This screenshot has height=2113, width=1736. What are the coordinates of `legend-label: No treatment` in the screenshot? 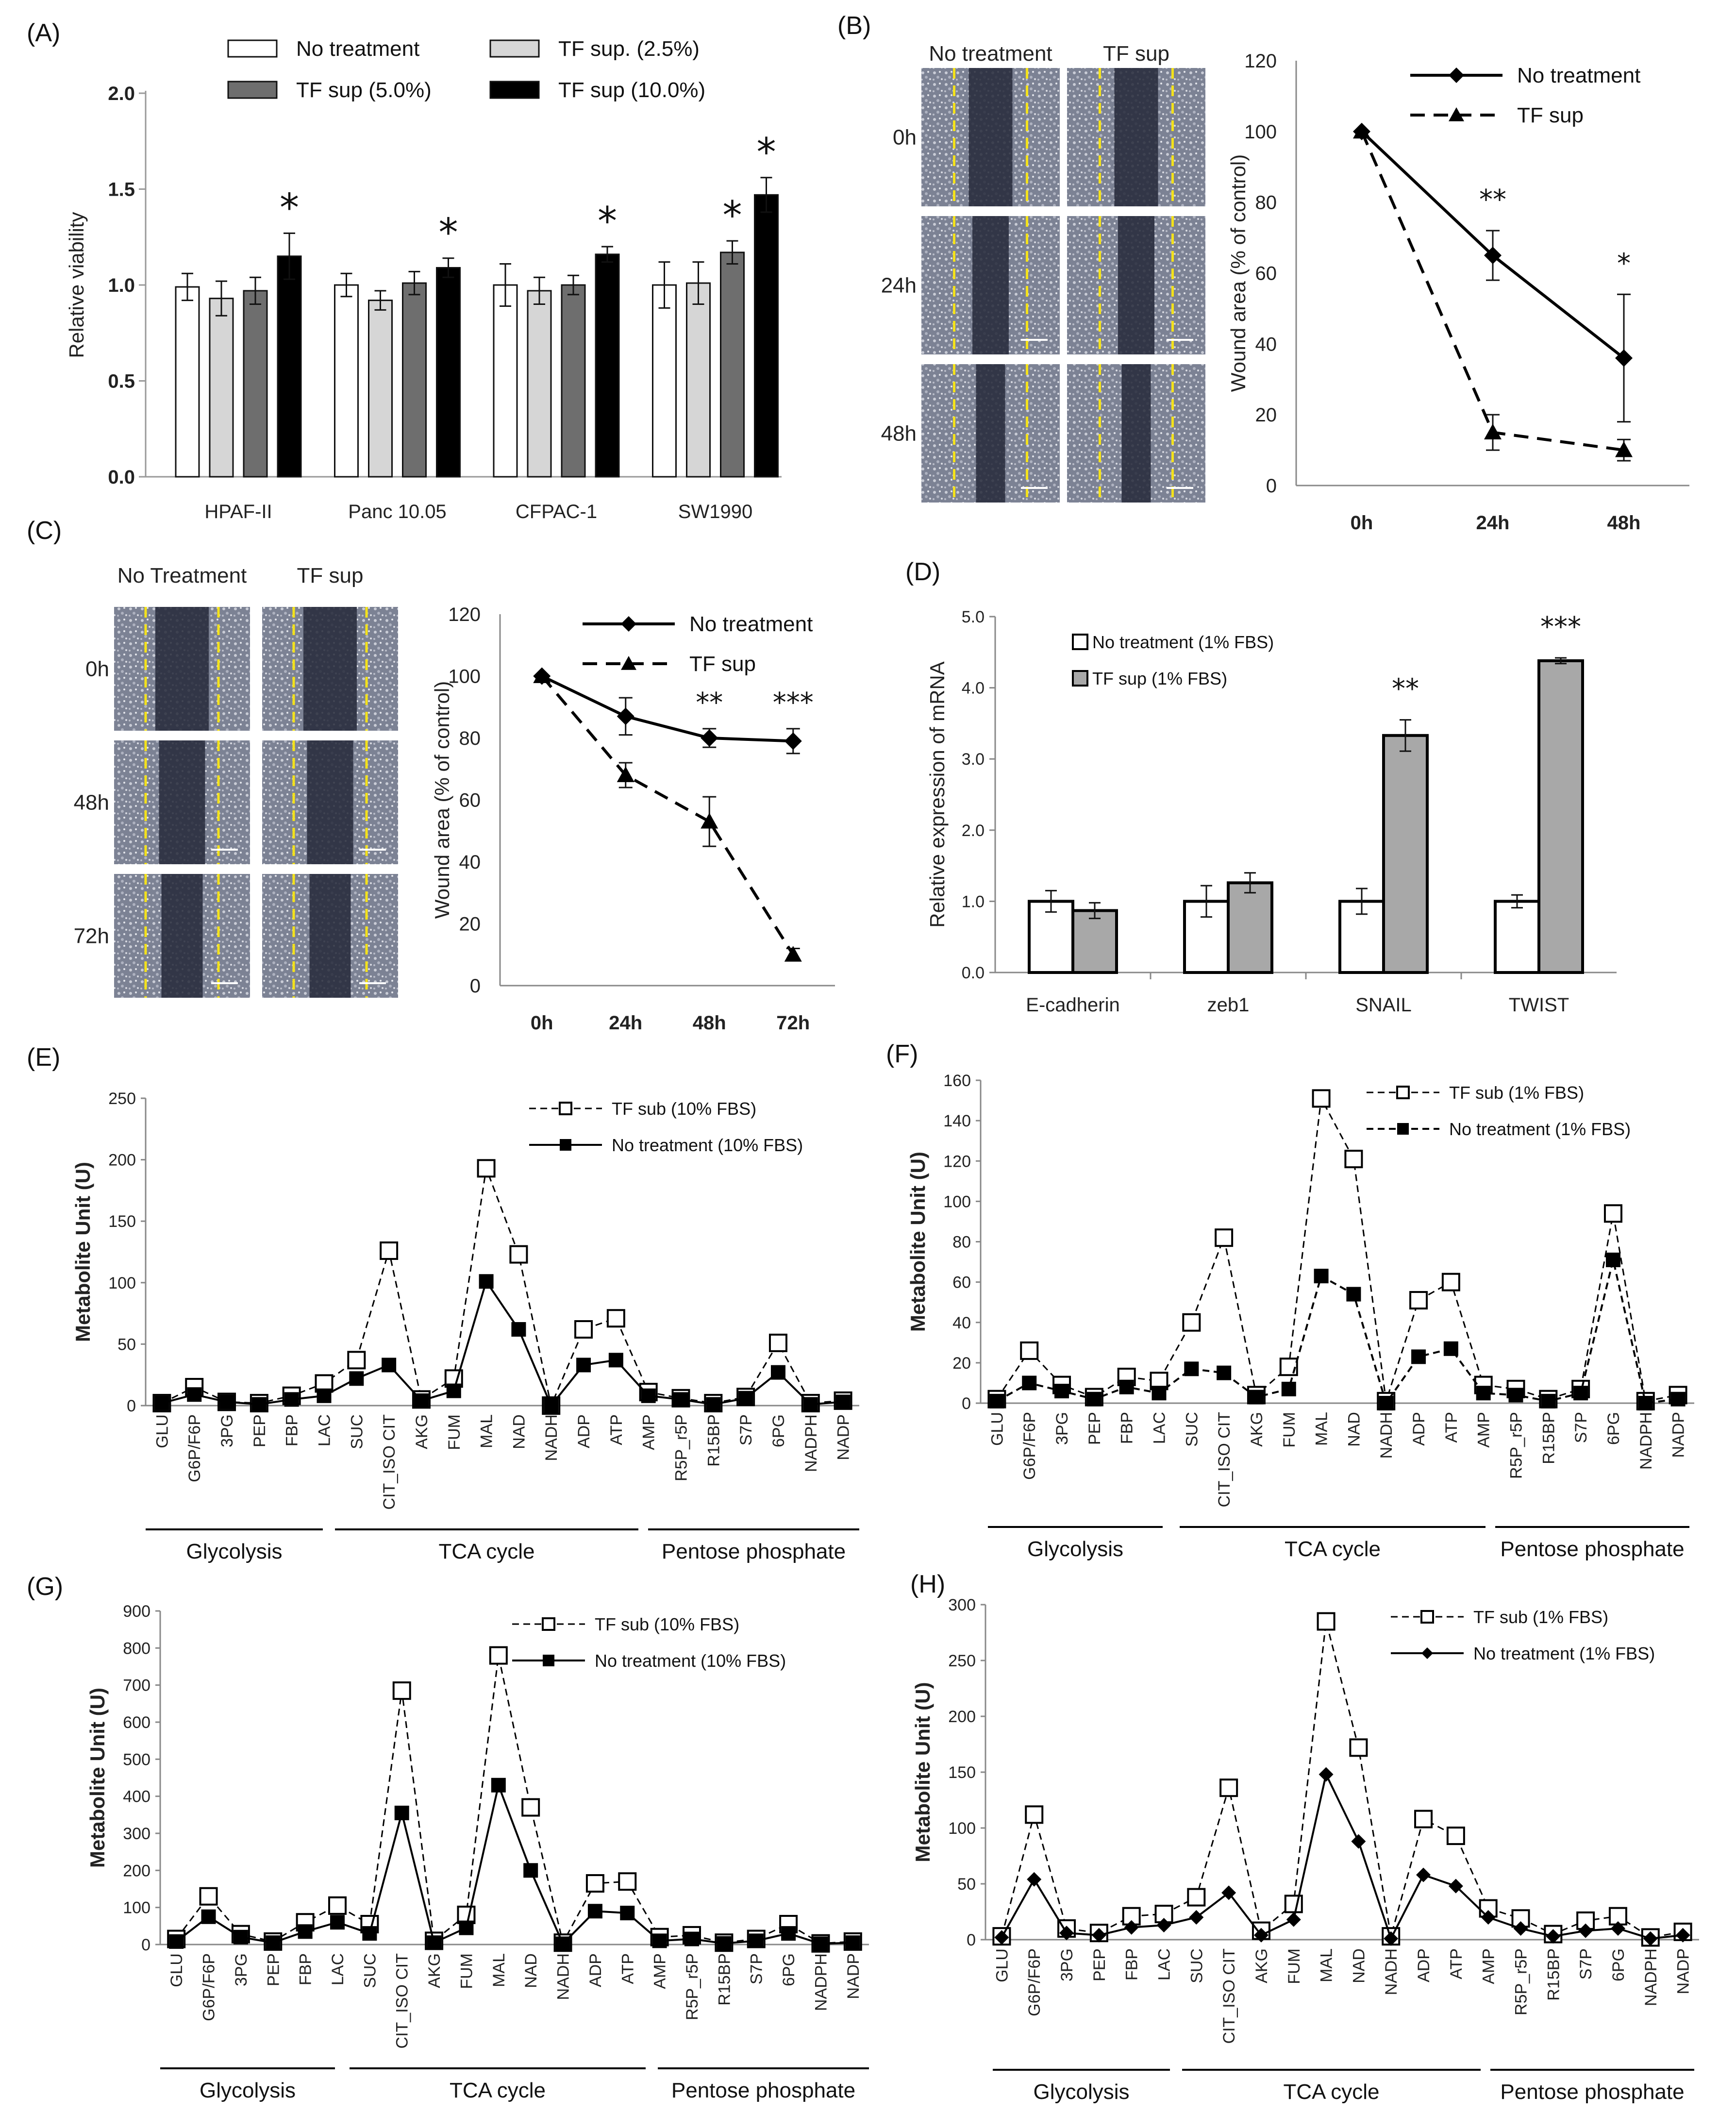 It's located at (358, 49).